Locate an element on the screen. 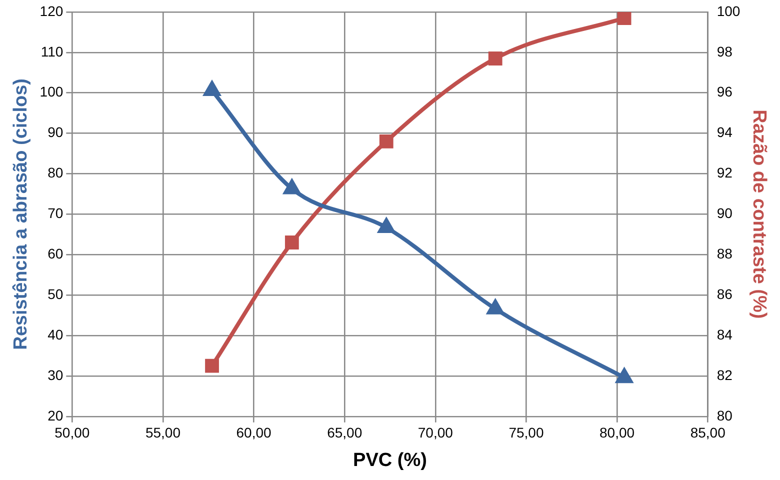 This screenshot has height=480, width=780. y-tick-label: 110 is located at coordinates (52, 51).